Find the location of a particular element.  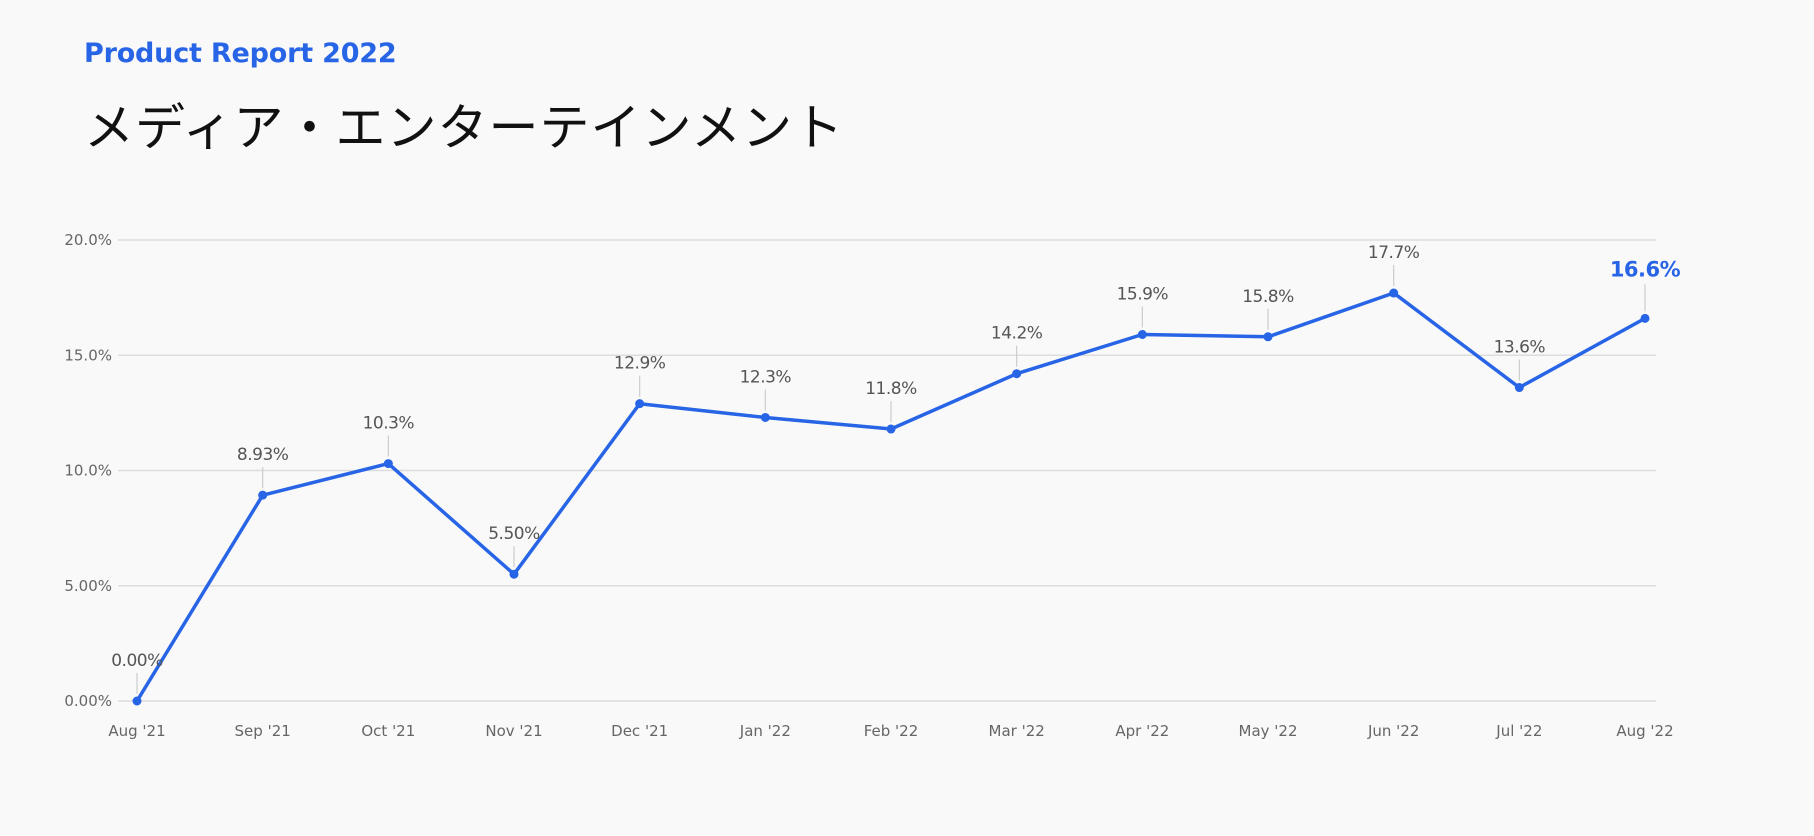

data-label: 14.2% is located at coordinates (1017, 334).